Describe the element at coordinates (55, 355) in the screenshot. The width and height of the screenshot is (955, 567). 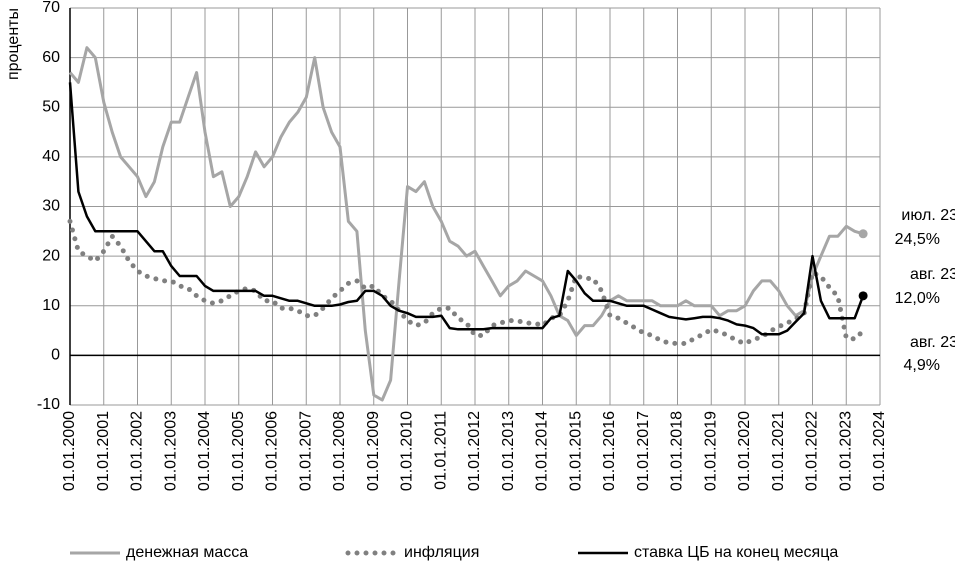
I see `y-tick-label: 0` at that location.